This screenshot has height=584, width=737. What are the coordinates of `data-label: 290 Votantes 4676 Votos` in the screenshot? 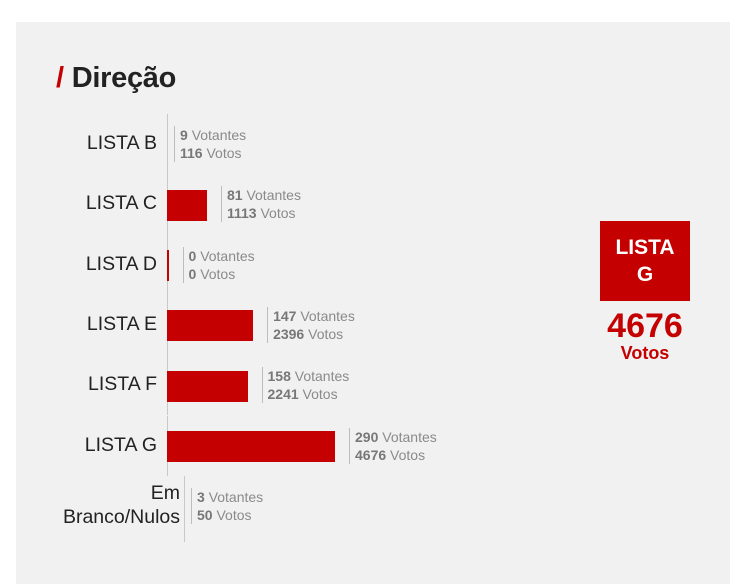 It's located at (393, 445).